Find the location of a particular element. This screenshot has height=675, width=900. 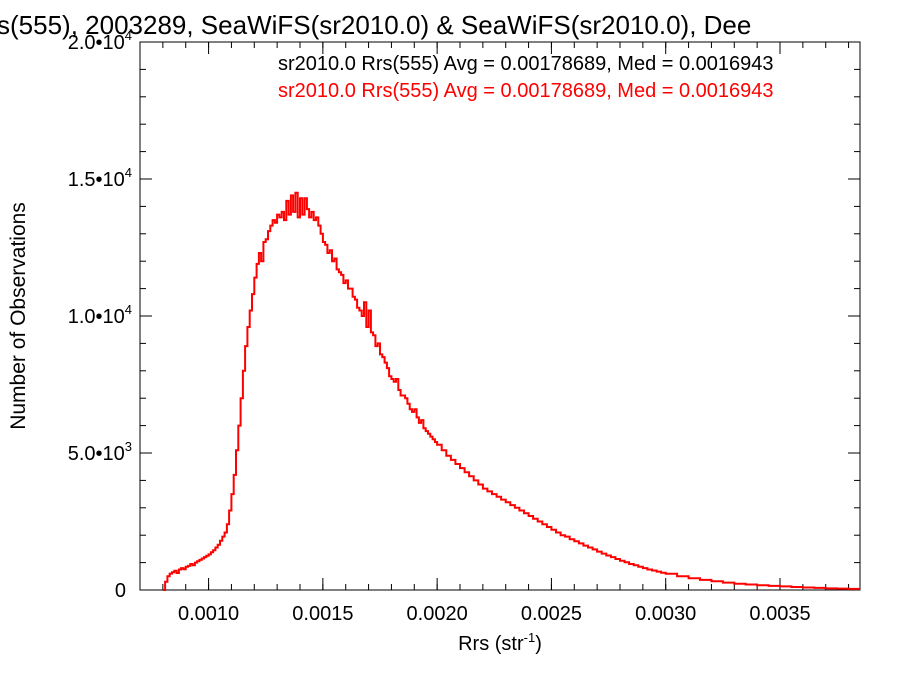

y-tick-label: 5.0•103 is located at coordinates (100, 452).